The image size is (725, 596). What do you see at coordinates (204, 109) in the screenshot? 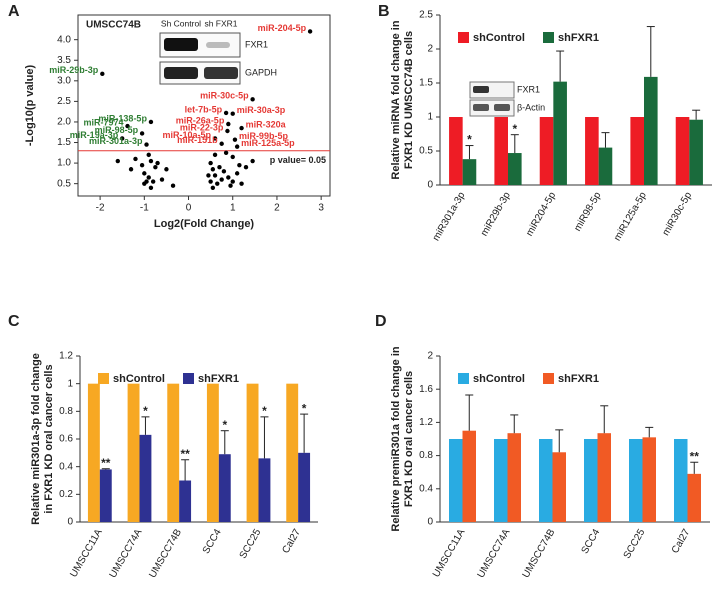
I see `point-label: let-7b-5p` at bounding box center [204, 109].